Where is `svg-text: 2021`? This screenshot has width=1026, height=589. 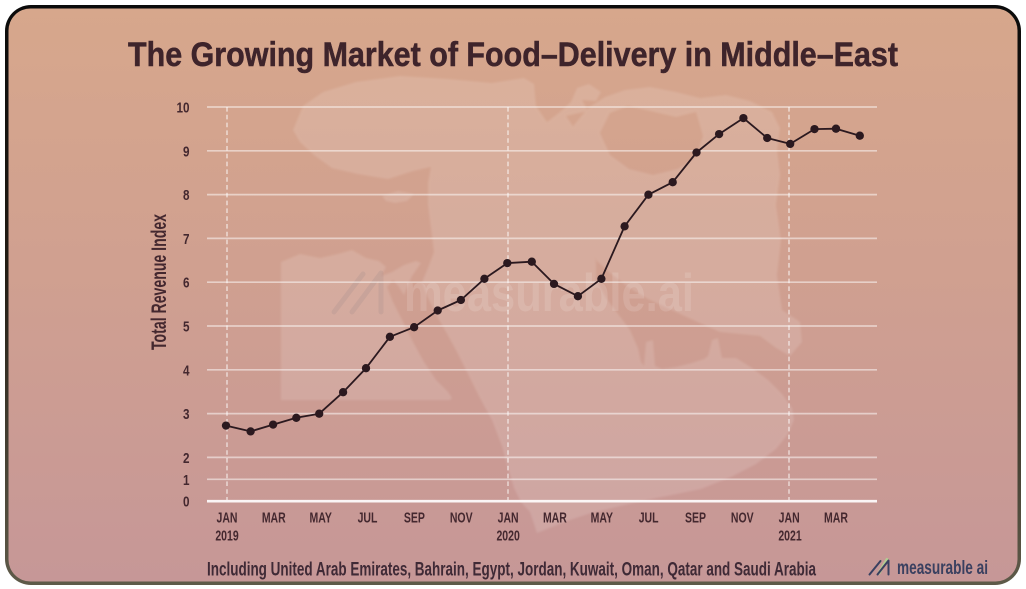 svg-text: 2021 is located at coordinates (789, 534).